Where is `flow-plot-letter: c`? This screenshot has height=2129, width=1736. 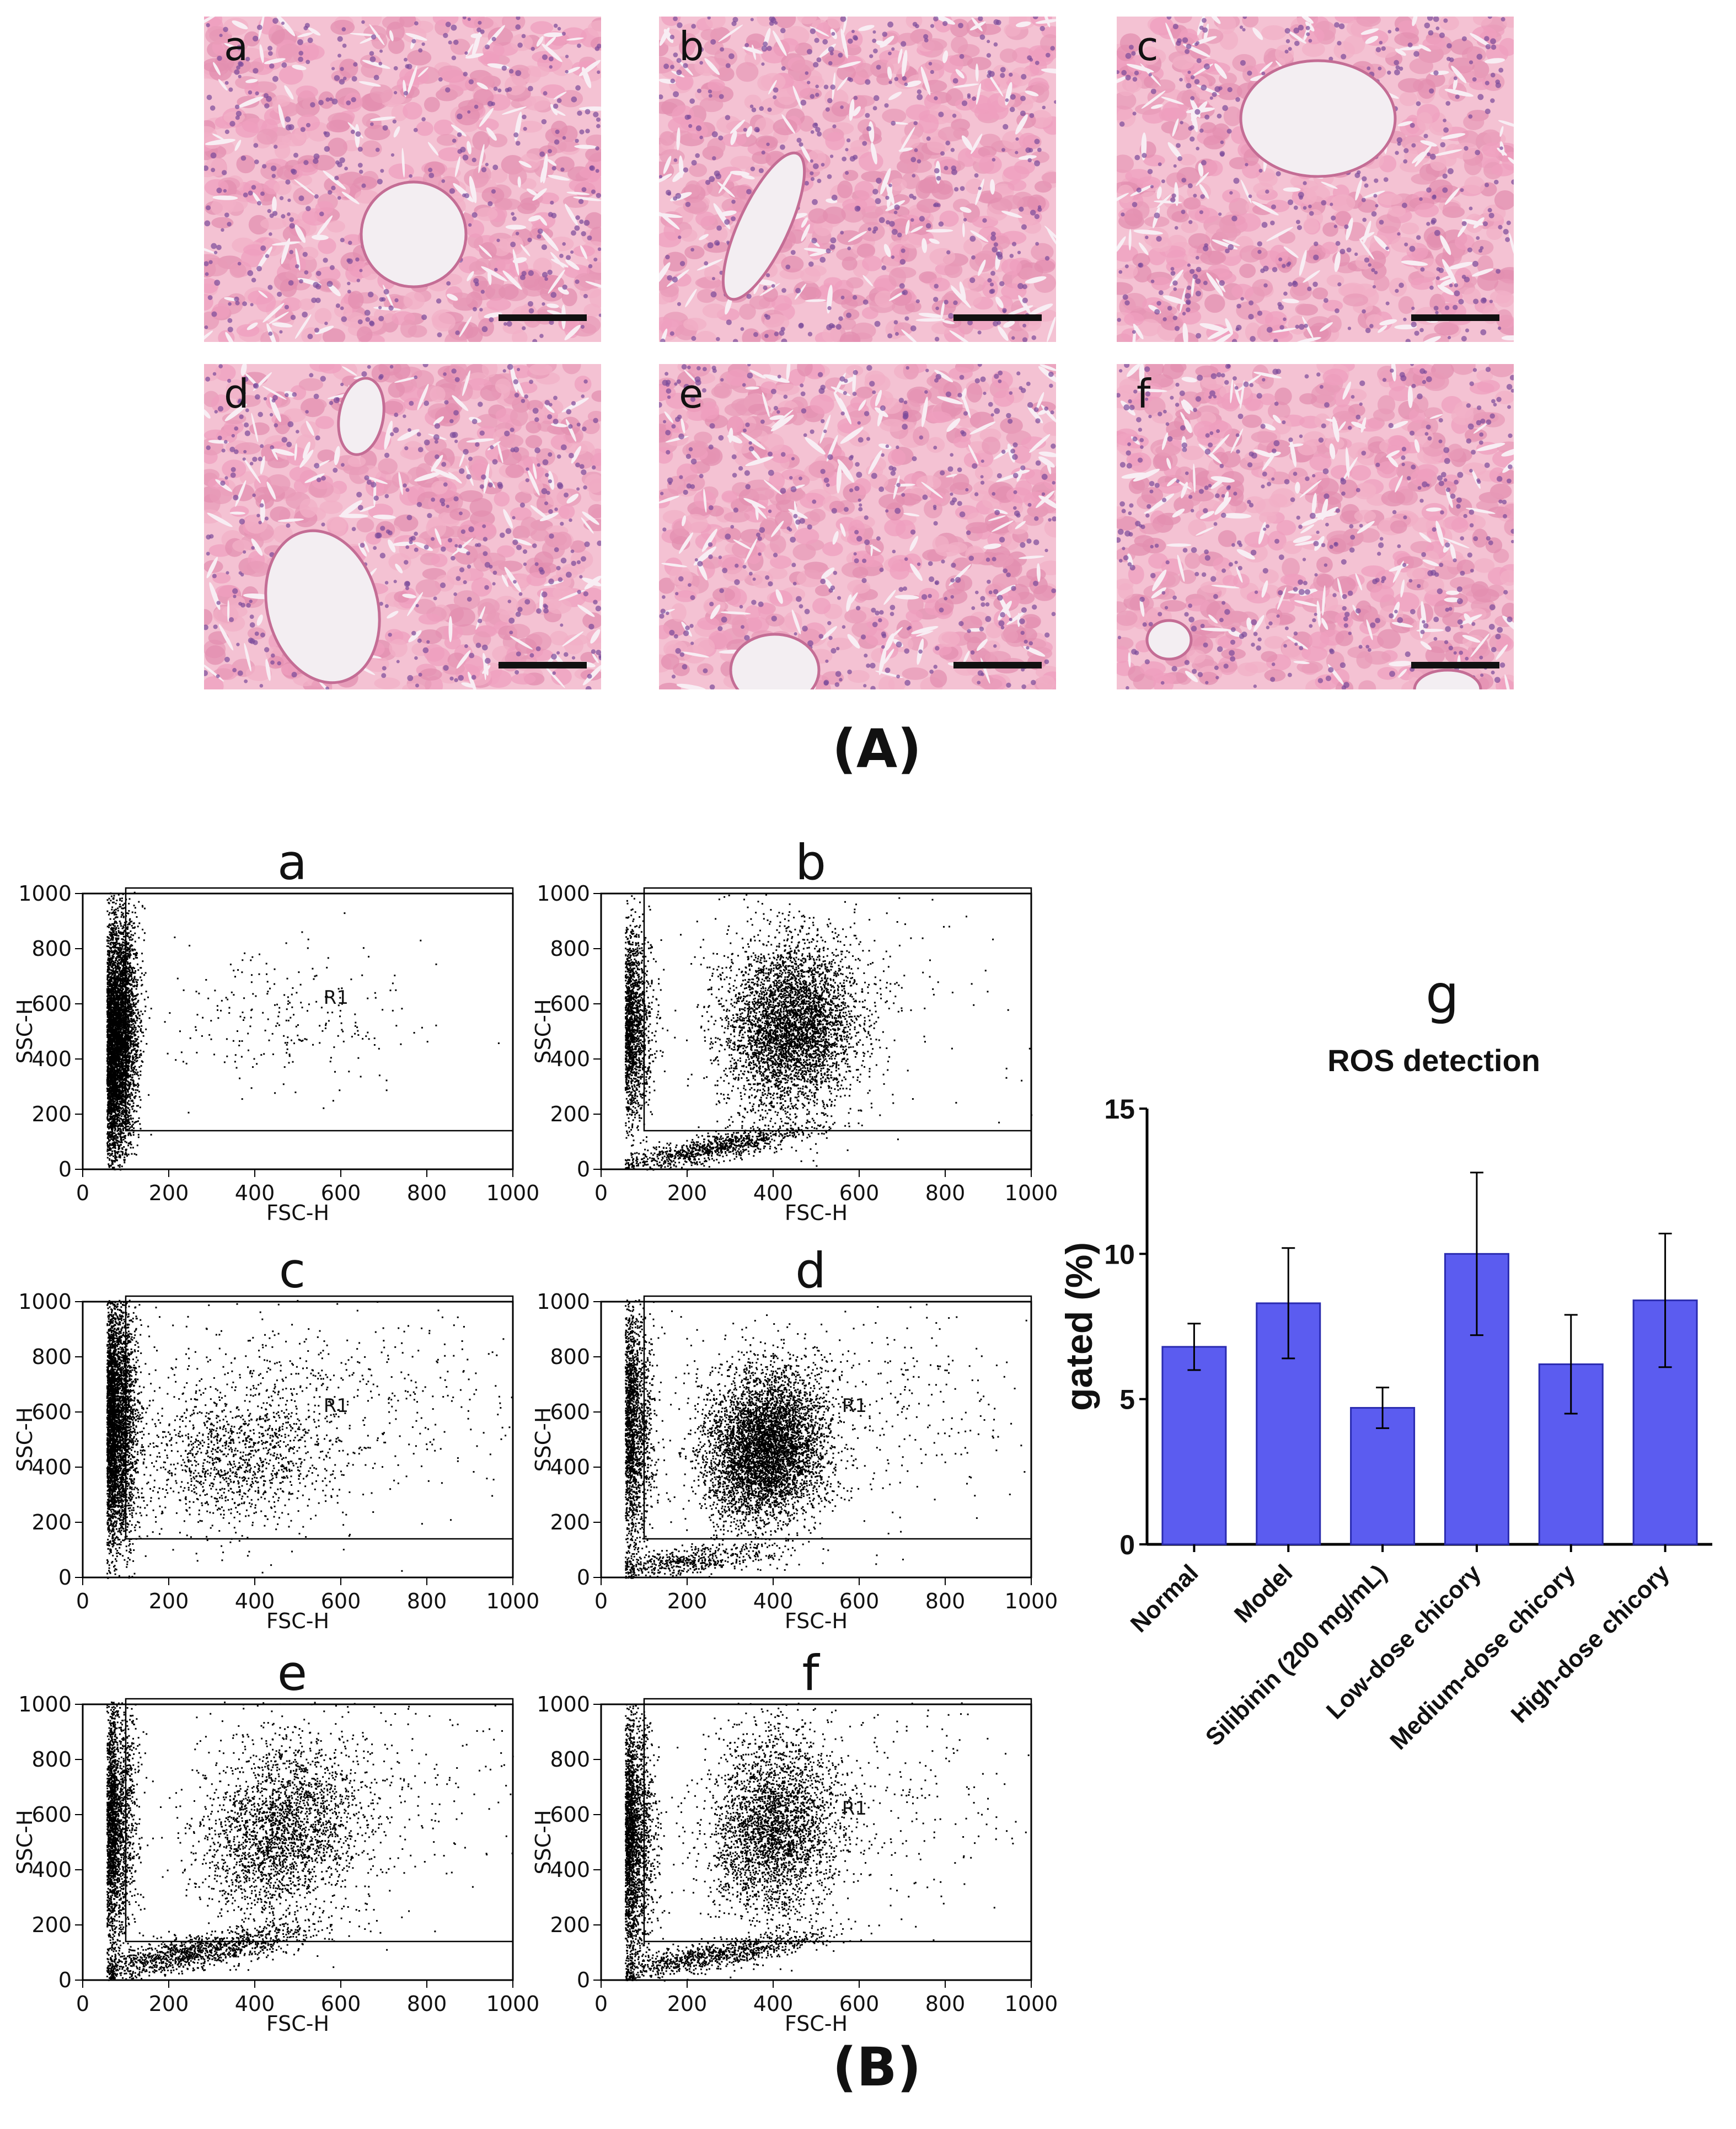 flow-plot-letter: c is located at coordinates (292, 1270).